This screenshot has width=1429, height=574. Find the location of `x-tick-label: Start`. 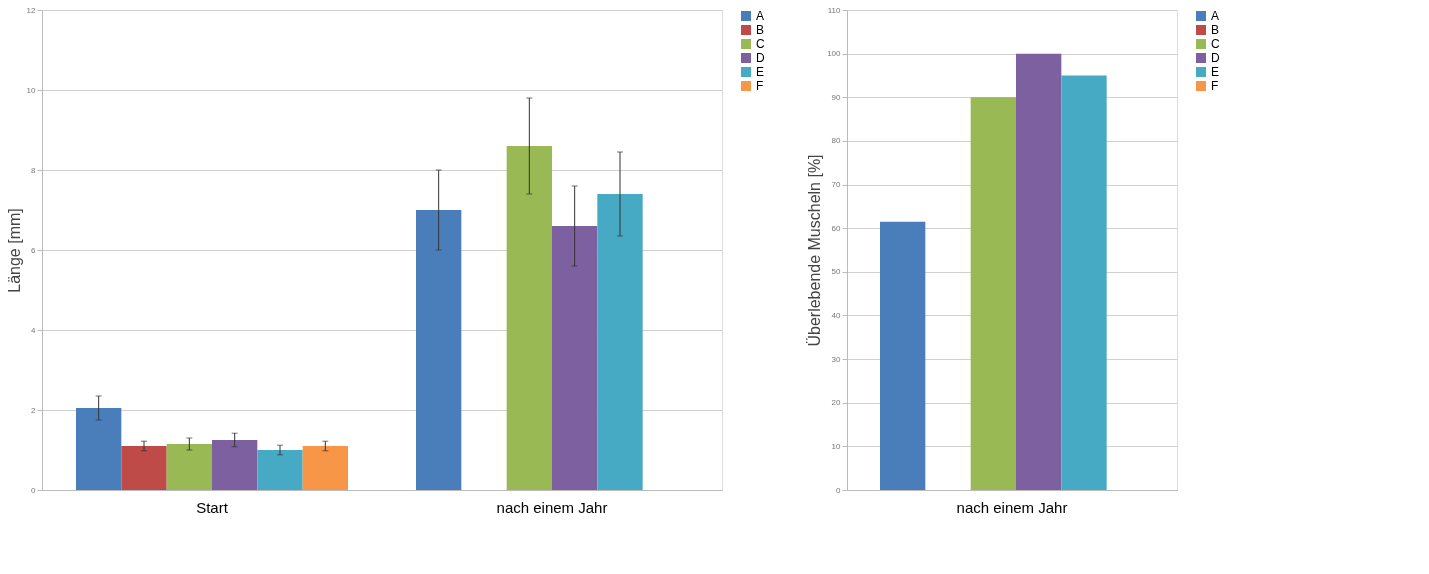

x-tick-label: Start is located at coordinates (212, 507).